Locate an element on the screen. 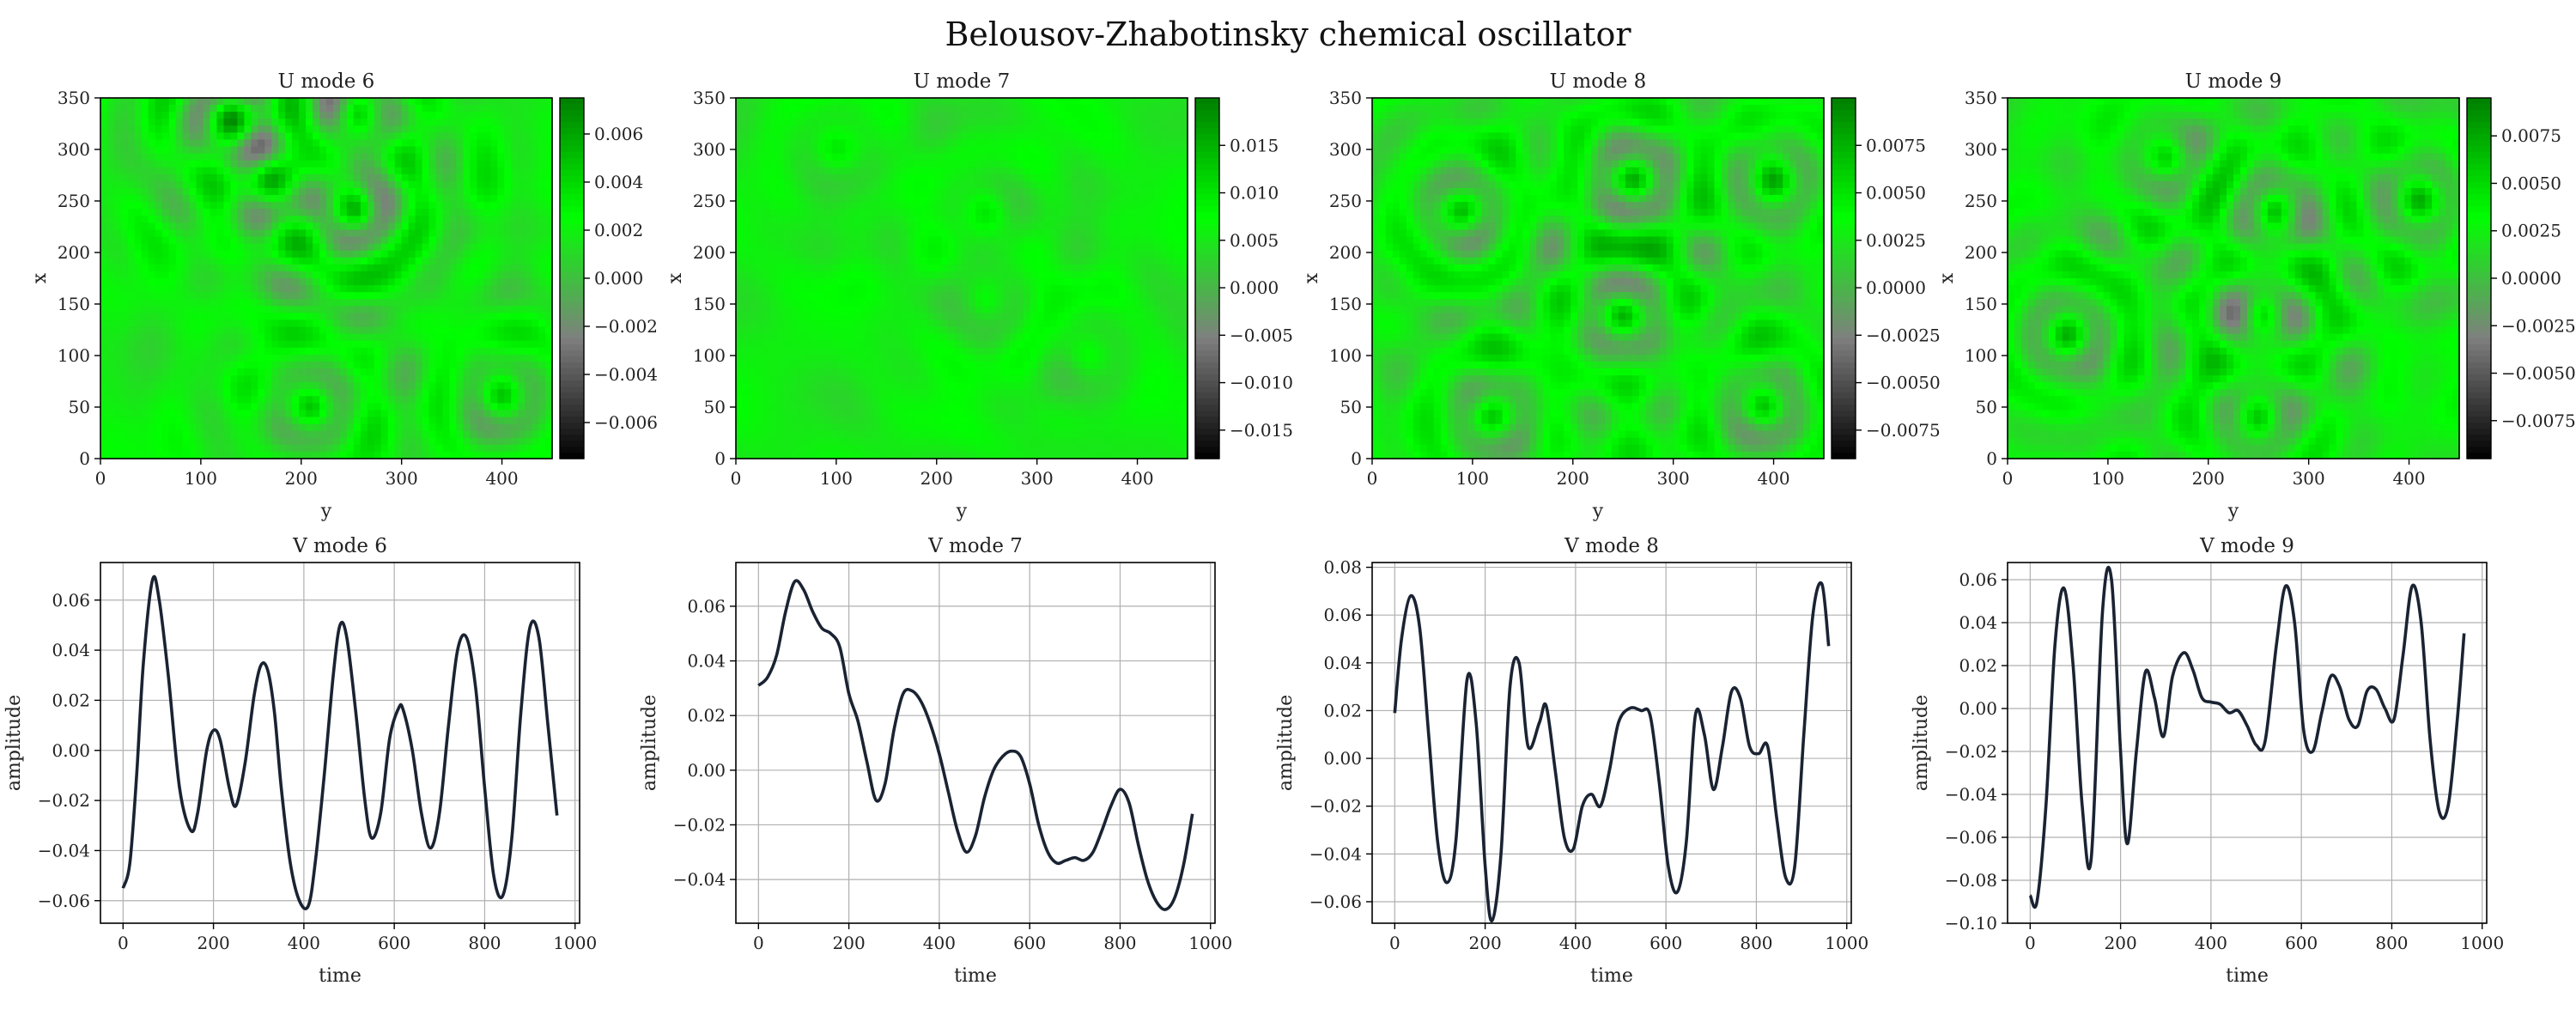  y-tick-label: −0.04 is located at coordinates (1971, 794).